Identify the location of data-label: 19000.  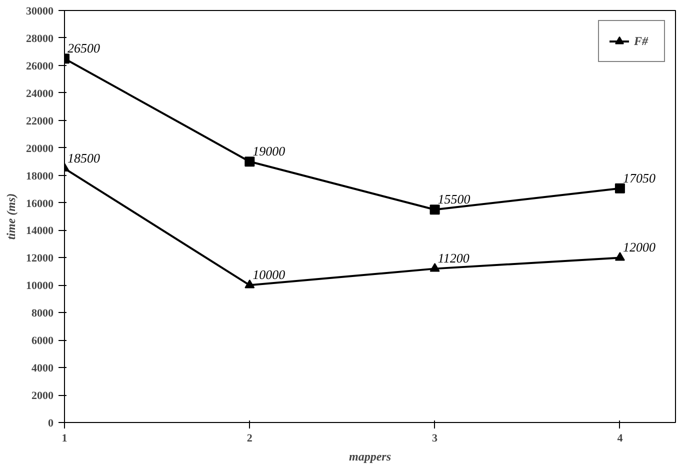
(269, 151).